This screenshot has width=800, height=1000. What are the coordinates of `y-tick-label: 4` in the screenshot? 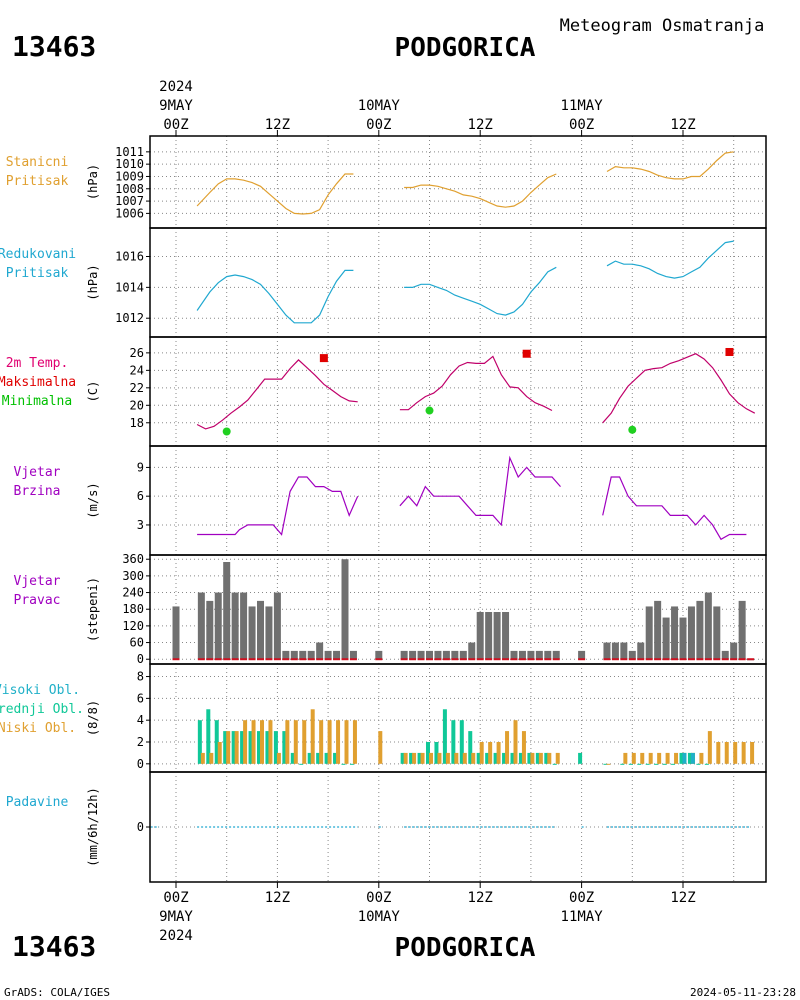 It's located at (140, 720).